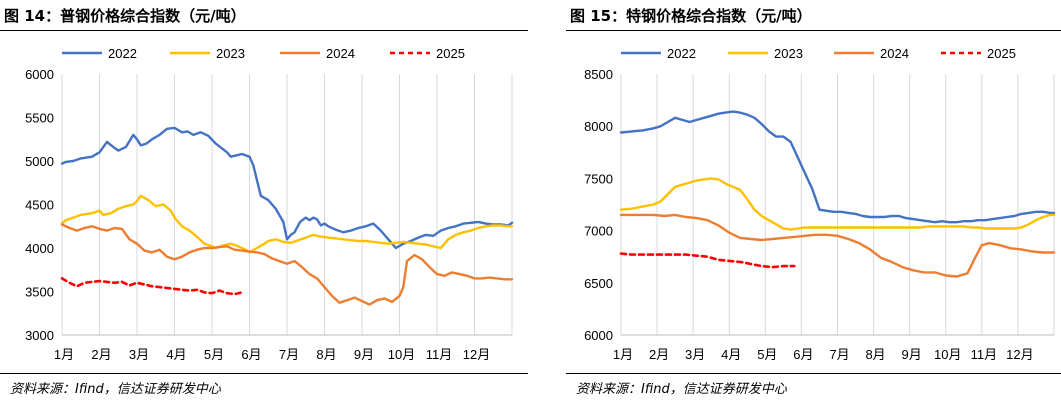  Describe the element at coordinates (691, 16) in the screenshot. I see `chart-title: 图 15：特钢价格综合指数（元/吨）` at that location.